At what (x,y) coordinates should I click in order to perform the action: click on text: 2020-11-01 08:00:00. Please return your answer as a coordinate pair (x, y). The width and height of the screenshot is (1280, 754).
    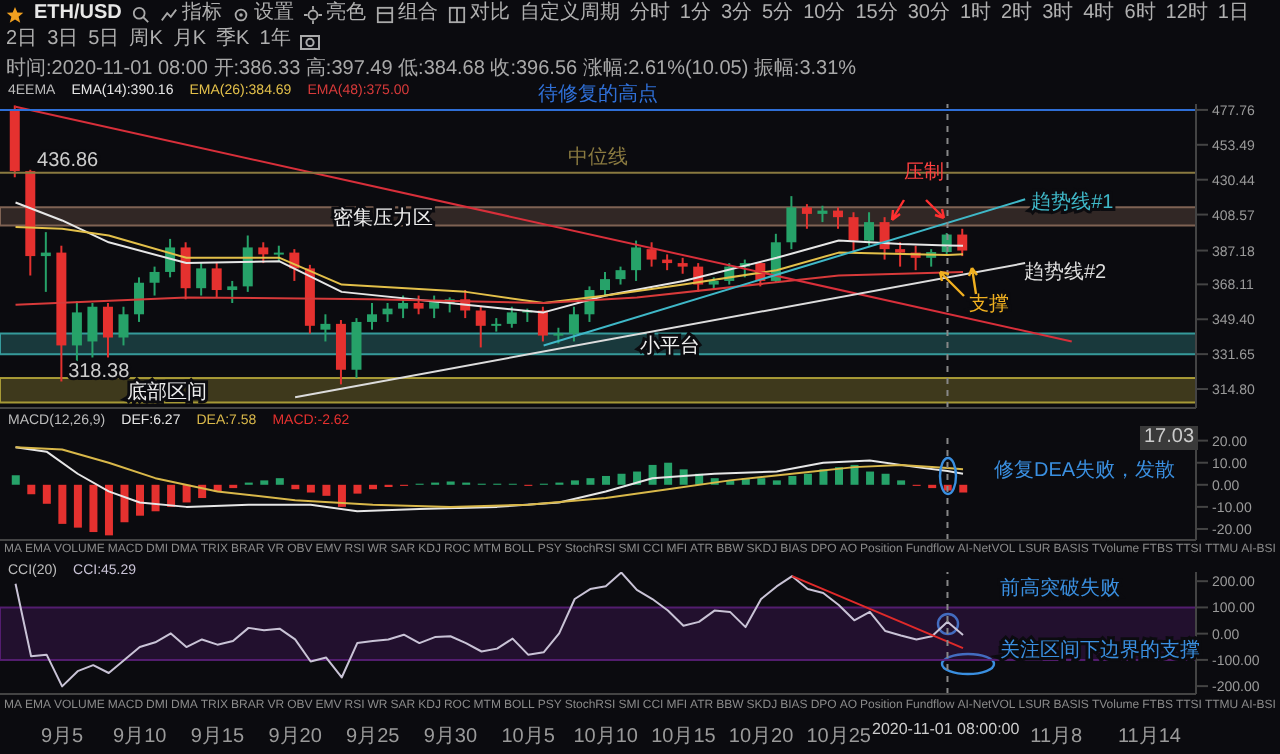
    Looking at the image, I should click on (946, 730).